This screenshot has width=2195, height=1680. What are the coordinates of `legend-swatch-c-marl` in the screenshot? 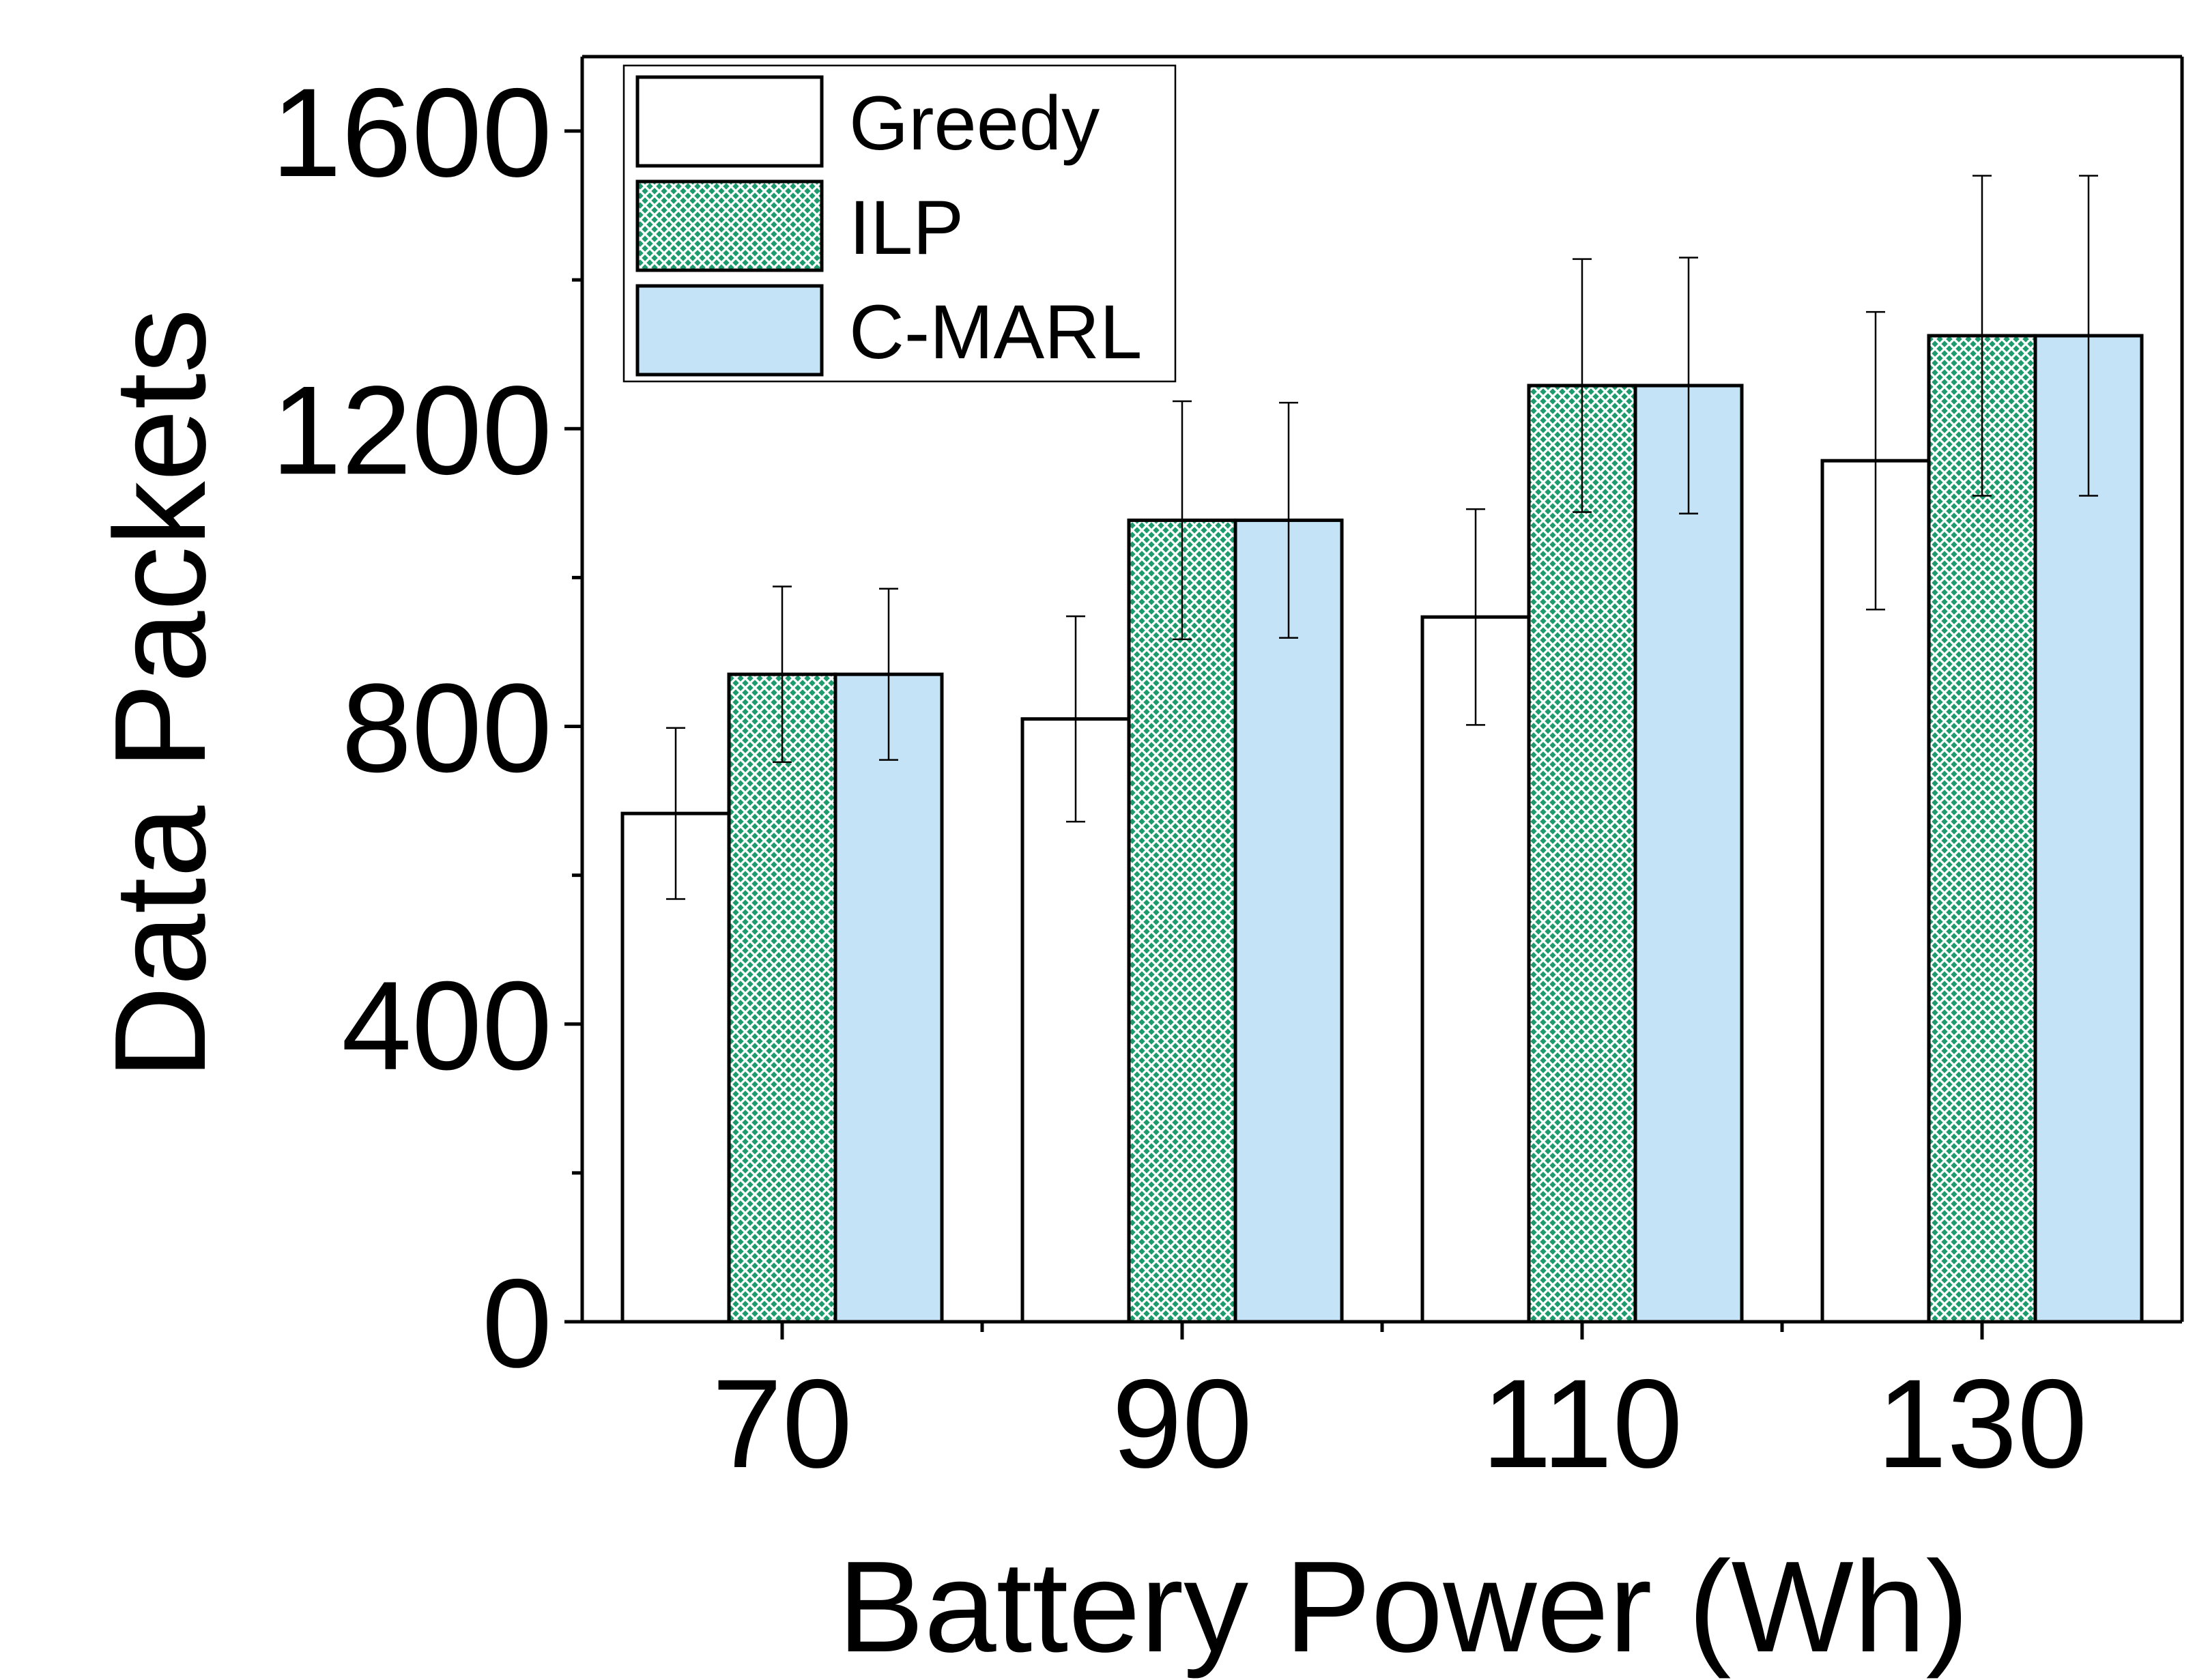 It's located at (729, 330).